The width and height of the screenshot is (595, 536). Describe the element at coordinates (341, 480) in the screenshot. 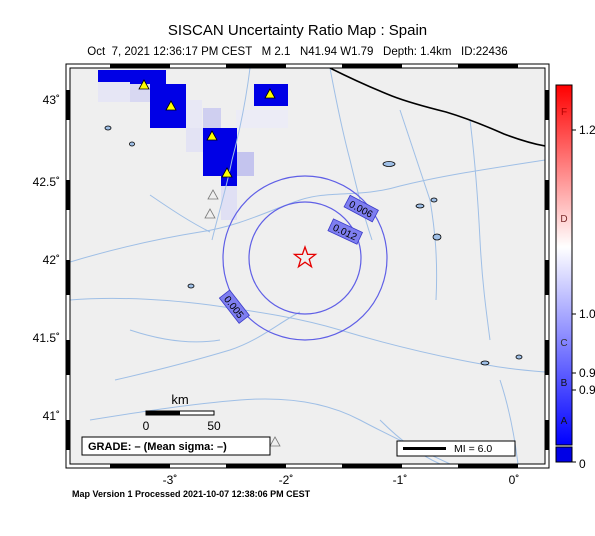

I see `longitude-labels: -3˚ -2˚ -1˚ 0˚` at that location.